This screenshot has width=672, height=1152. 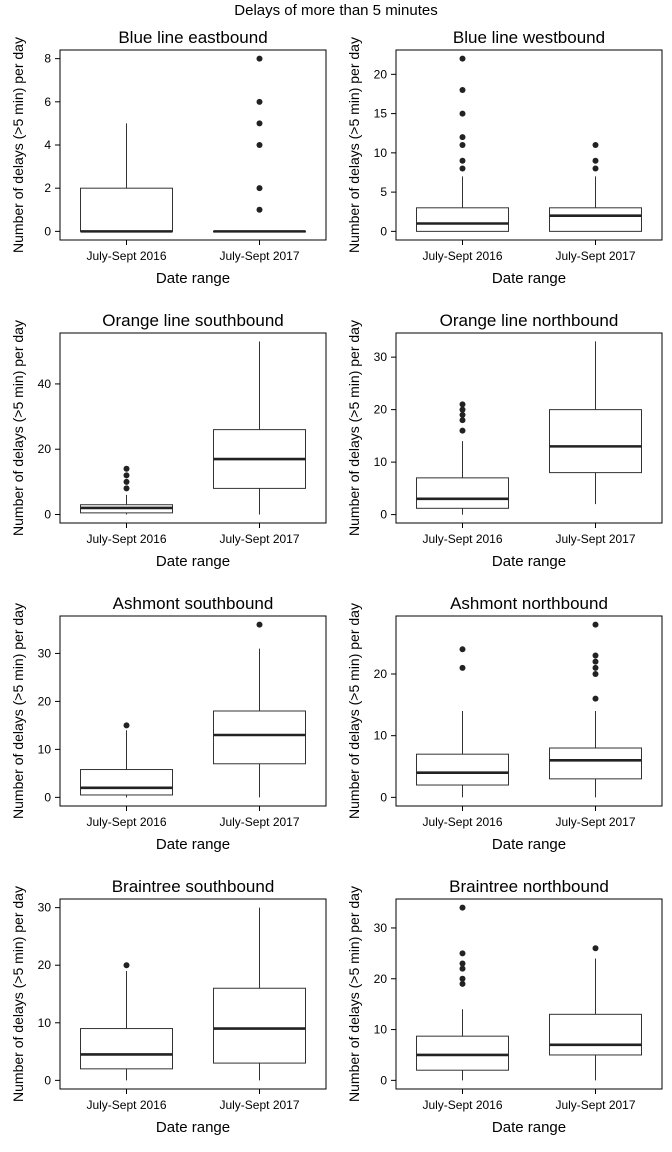 I want to click on y-tick-label: 6, so click(x=47, y=102).